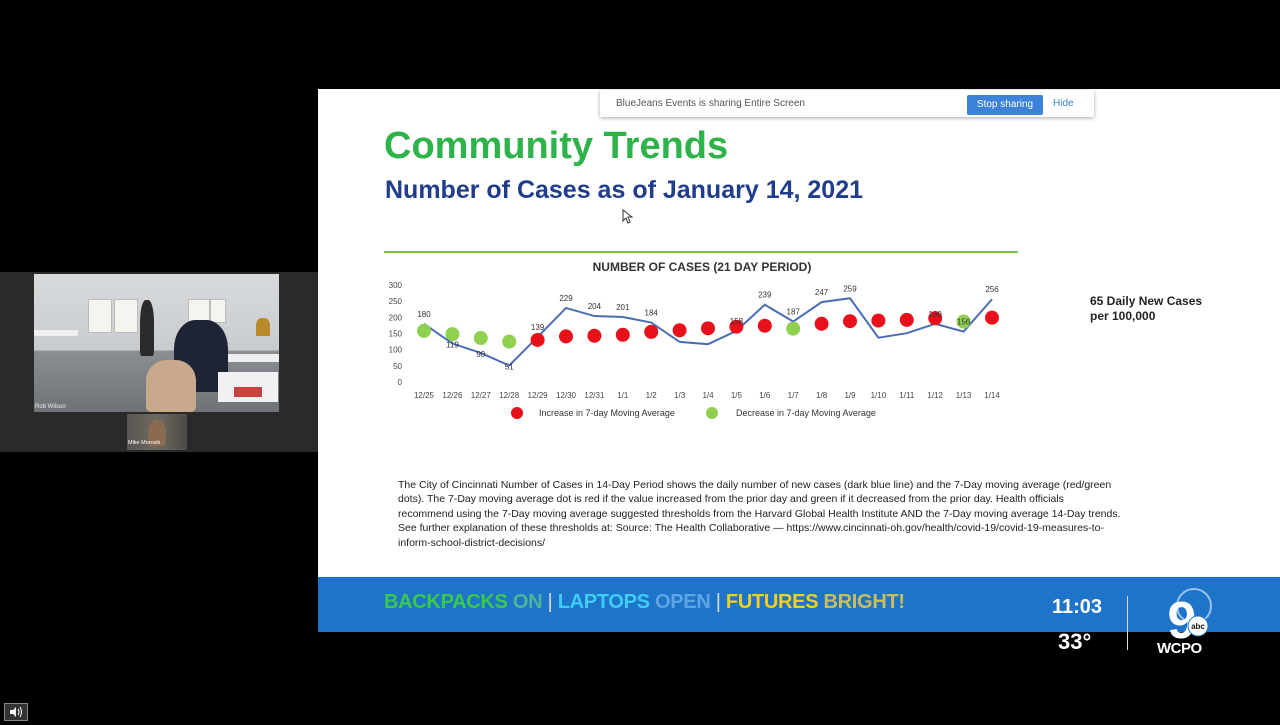 This screenshot has height=725, width=1280. Describe the element at coordinates (850, 395) in the screenshot. I see `x-tick-label: 1/9` at that location.